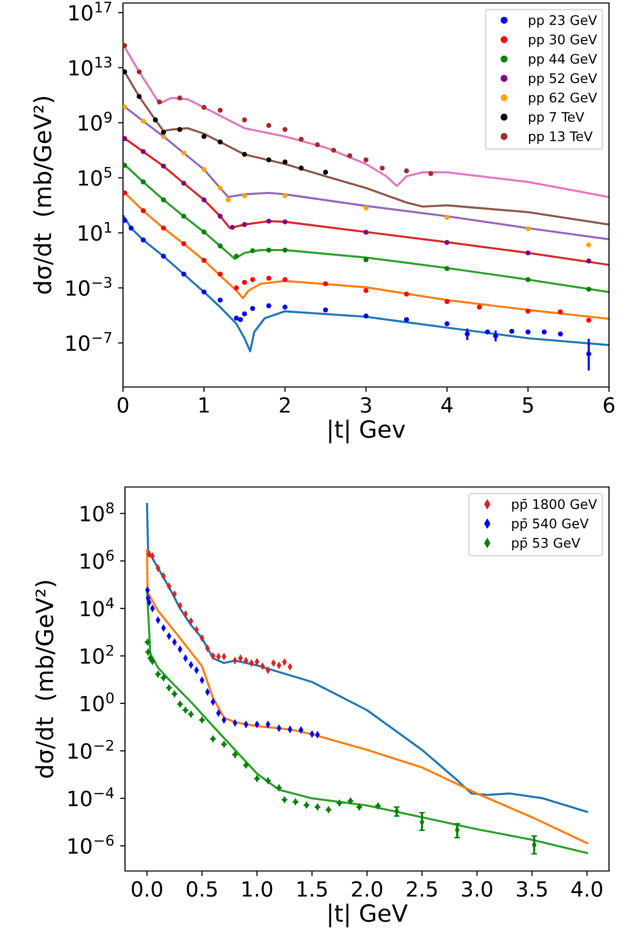 This screenshot has width=621, height=944. Describe the element at coordinates (91, 11) in the screenshot. I see `y-tick-label: 10$^{17}$` at that location.